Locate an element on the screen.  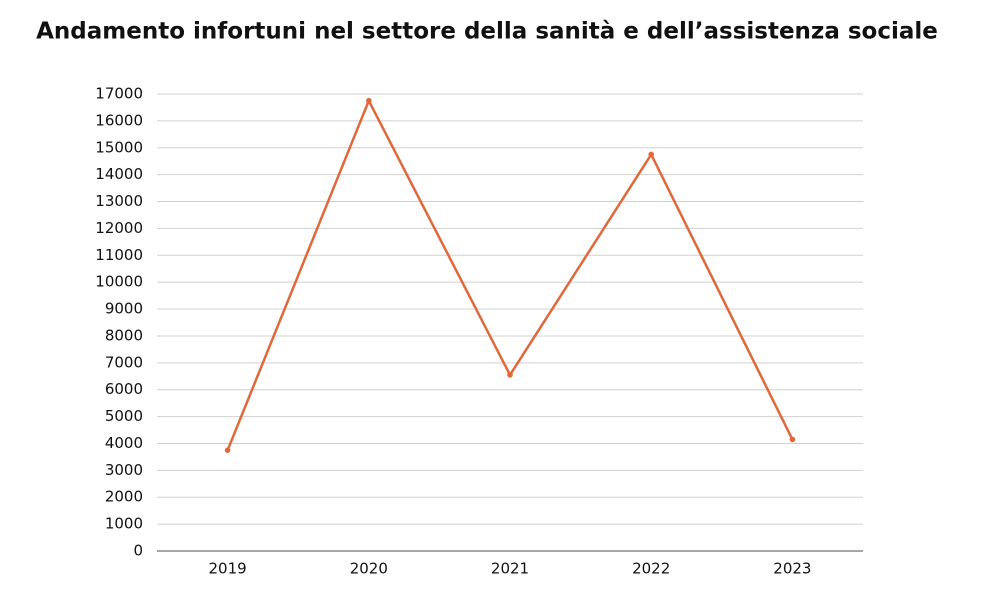
y-tick-label: 6000 is located at coordinates (124, 389).